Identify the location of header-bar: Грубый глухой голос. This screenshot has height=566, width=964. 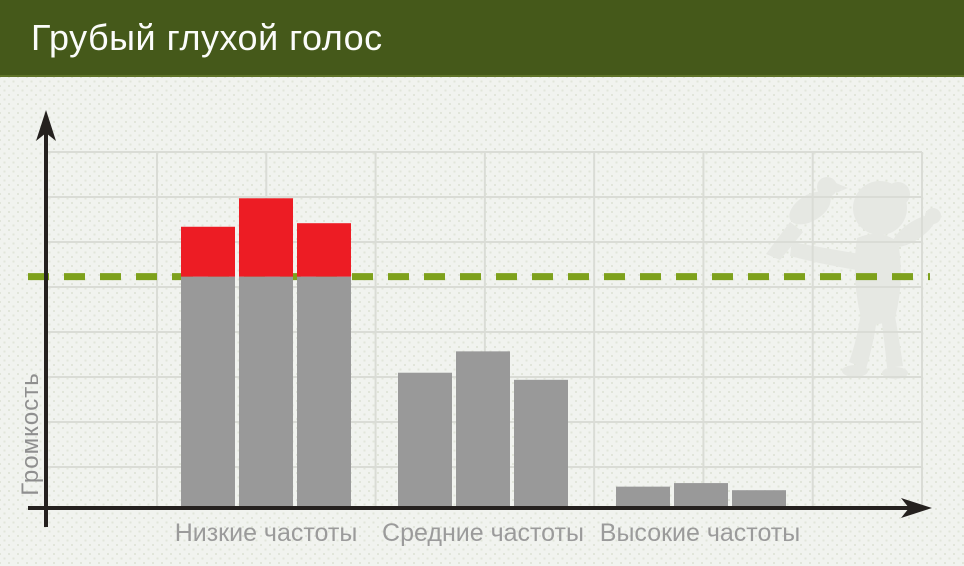
(482, 38).